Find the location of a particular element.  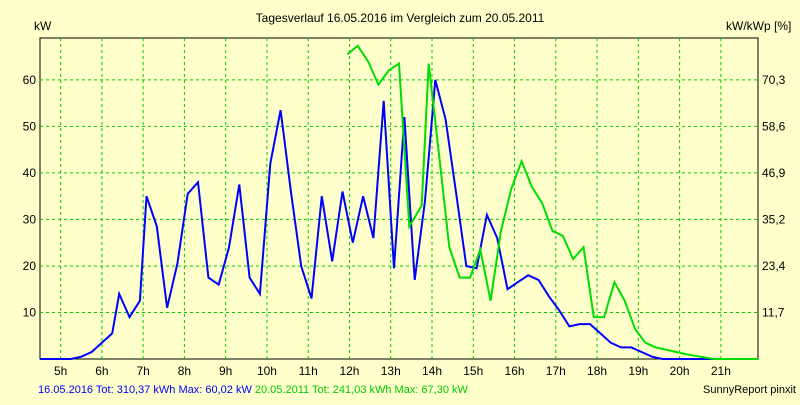

y-tick-label-right: 23,4 is located at coordinates (774, 266).